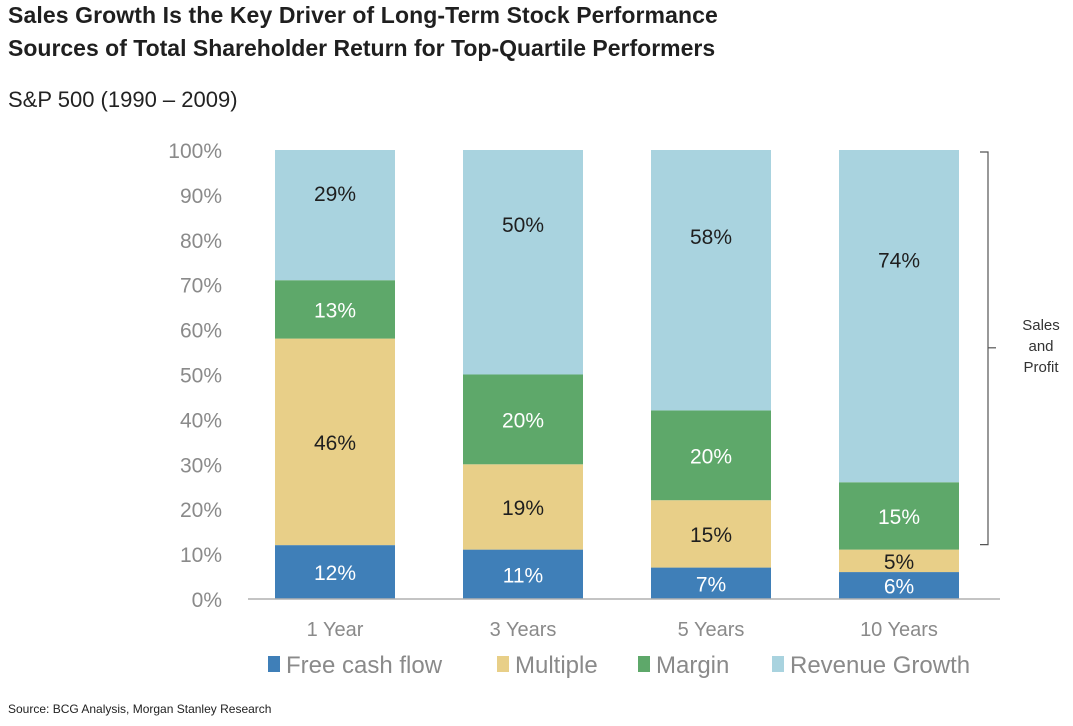 The width and height of the screenshot is (1073, 726). What do you see at coordinates (335, 630) in the screenshot?
I see `x-category-label: 1 Year` at bounding box center [335, 630].